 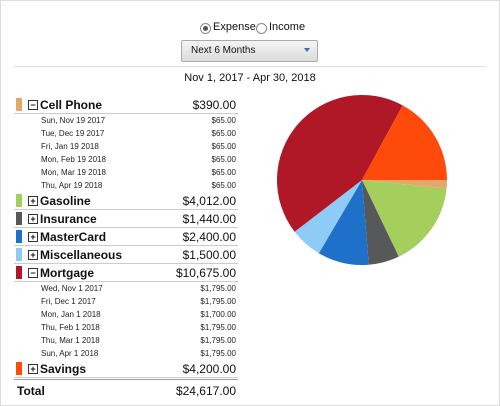 I want to click on category-amount: $390.00, so click(x=214, y=105).